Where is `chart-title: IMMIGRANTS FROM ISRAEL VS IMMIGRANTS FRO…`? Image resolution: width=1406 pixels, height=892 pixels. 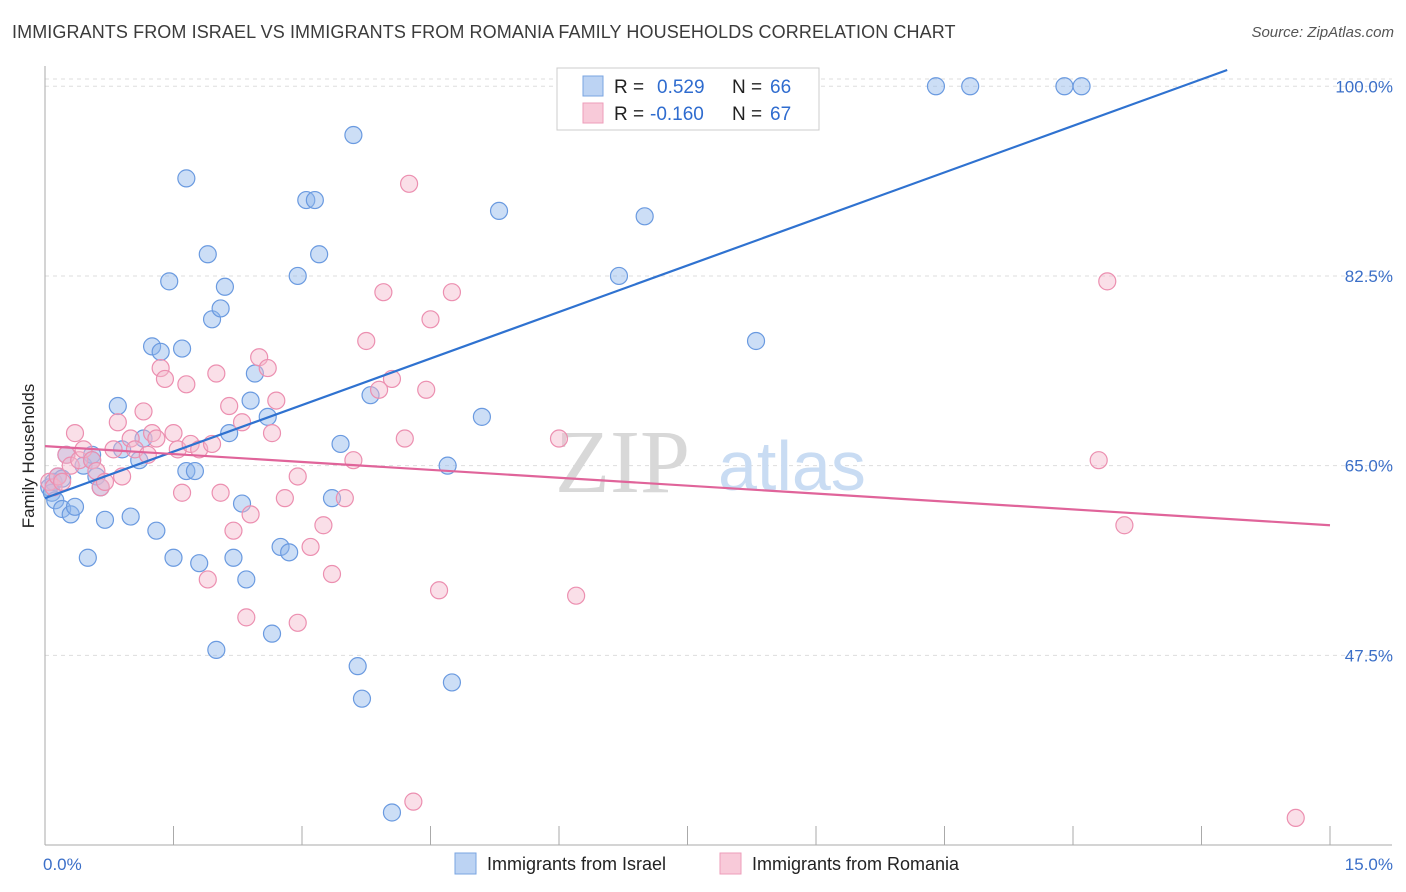
chart-title: IMMIGRANTS FROM ISRAEL VS IMMIGRANTS FRO… is located at coordinates (484, 32).